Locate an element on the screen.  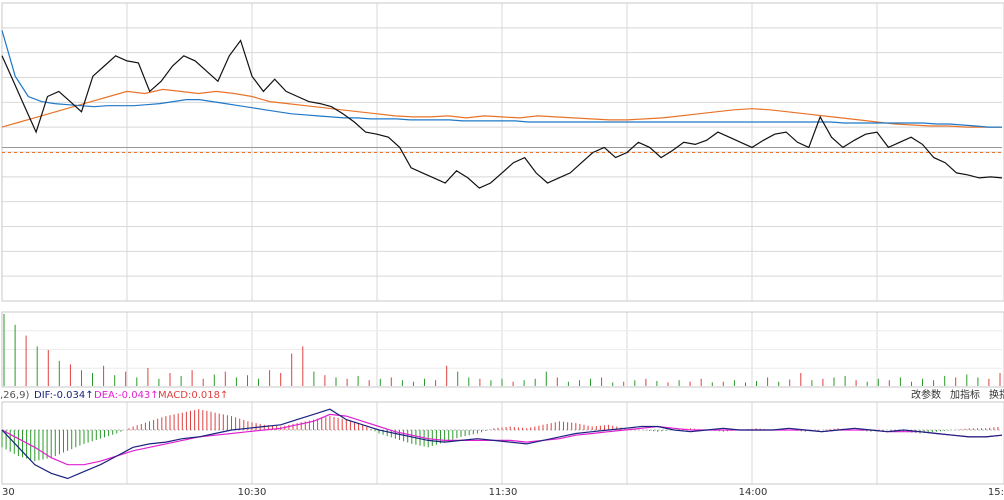
macd-params-label: ,26,9) is located at coordinates (14, 395).